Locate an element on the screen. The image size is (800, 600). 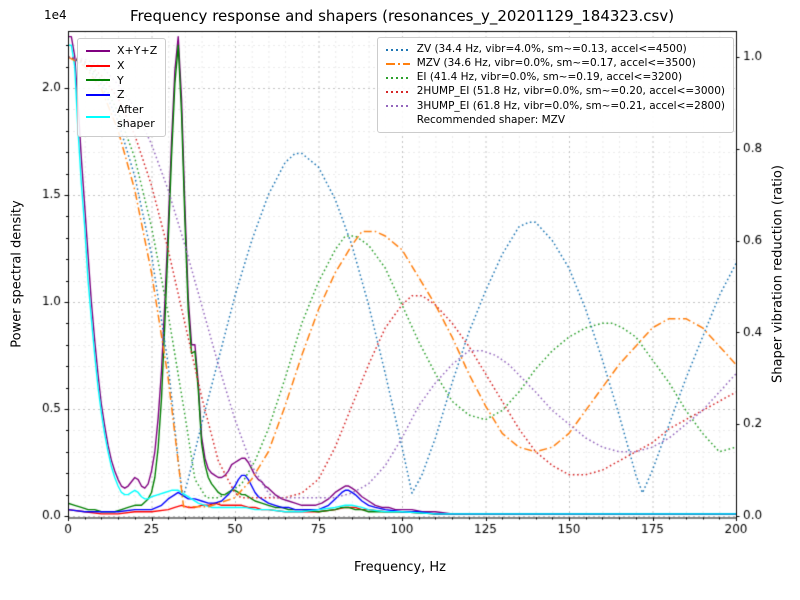
legend-swatch-mzv is located at coordinates (397, 63).